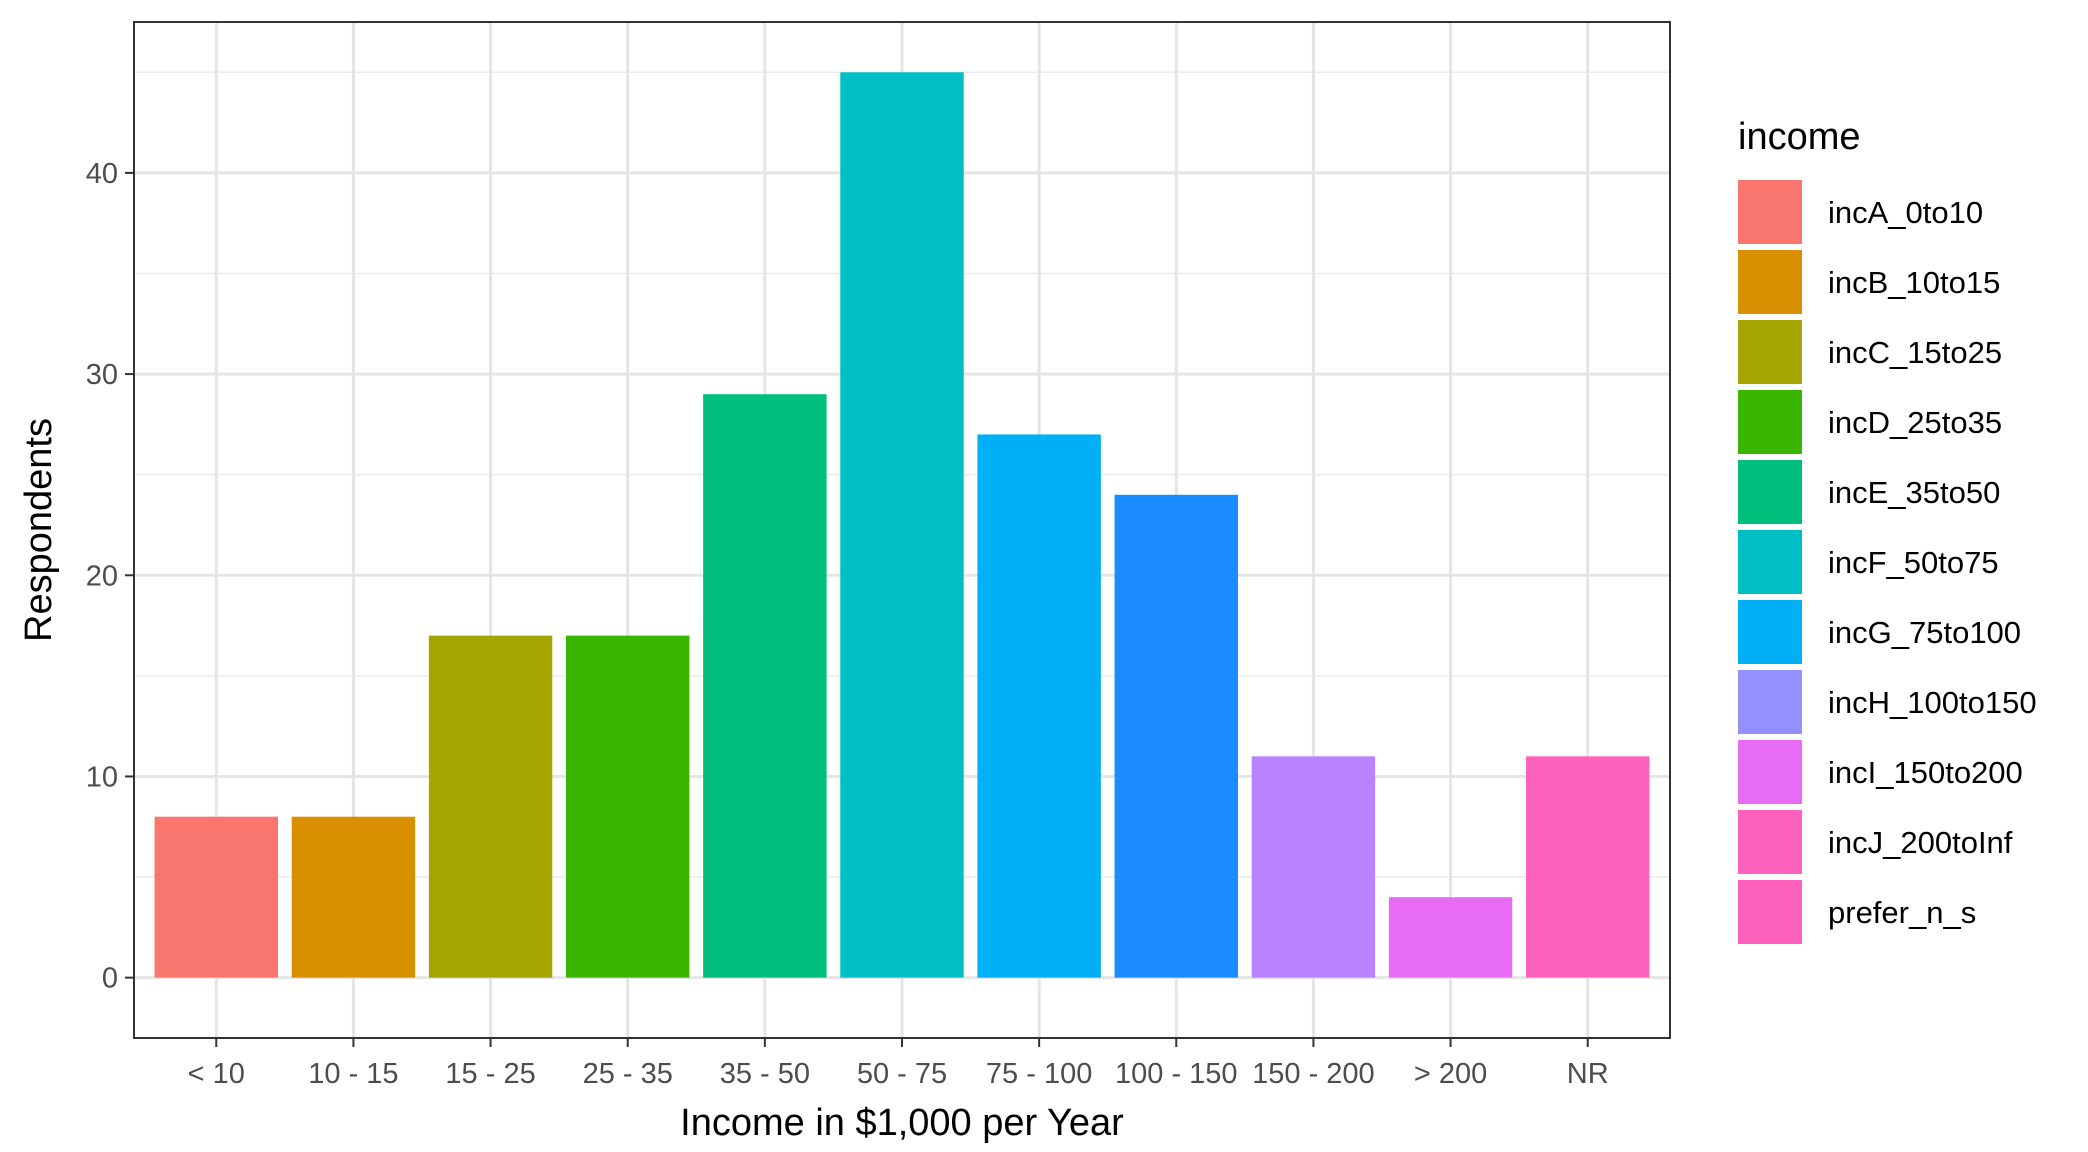  Describe the element at coordinates (902, 1074) in the screenshot. I see `x-tick-label: 50 - 75` at that location.